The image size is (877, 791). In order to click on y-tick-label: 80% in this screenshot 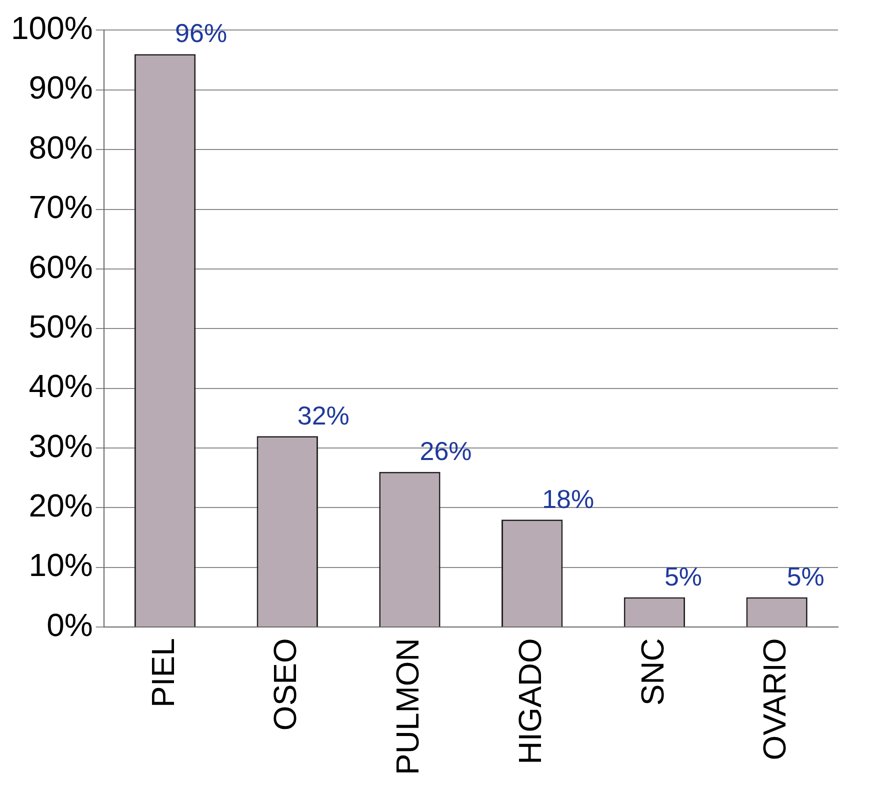, I will do `click(60, 147)`.